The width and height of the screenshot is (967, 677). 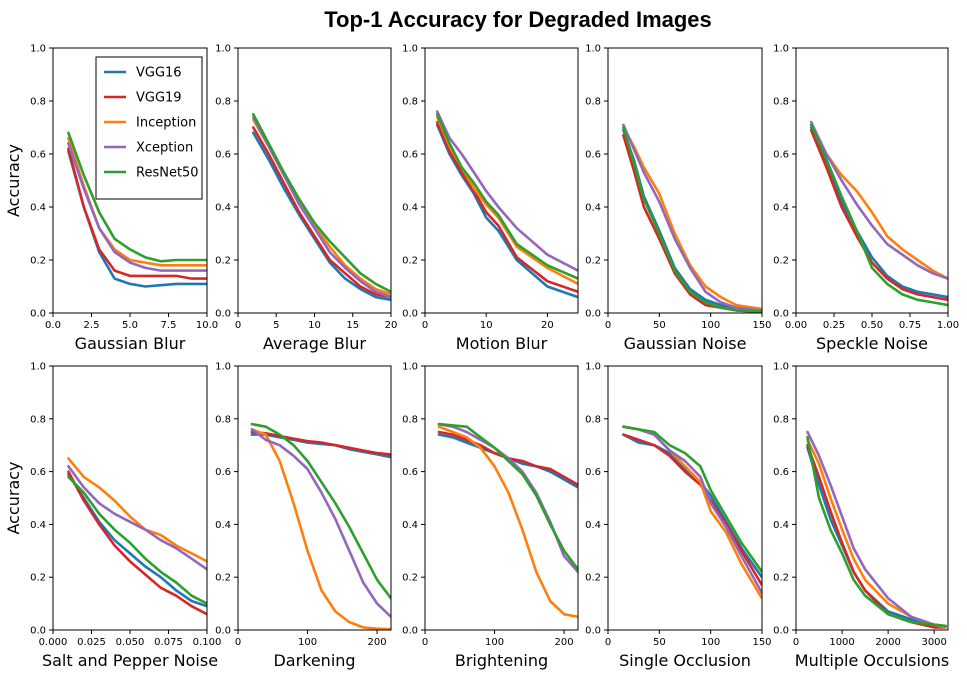 What do you see at coordinates (872, 325) in the screenshot?
I see `panel-speckle-noise-xtick-label: 0.50` at bounding box center [872, 325].